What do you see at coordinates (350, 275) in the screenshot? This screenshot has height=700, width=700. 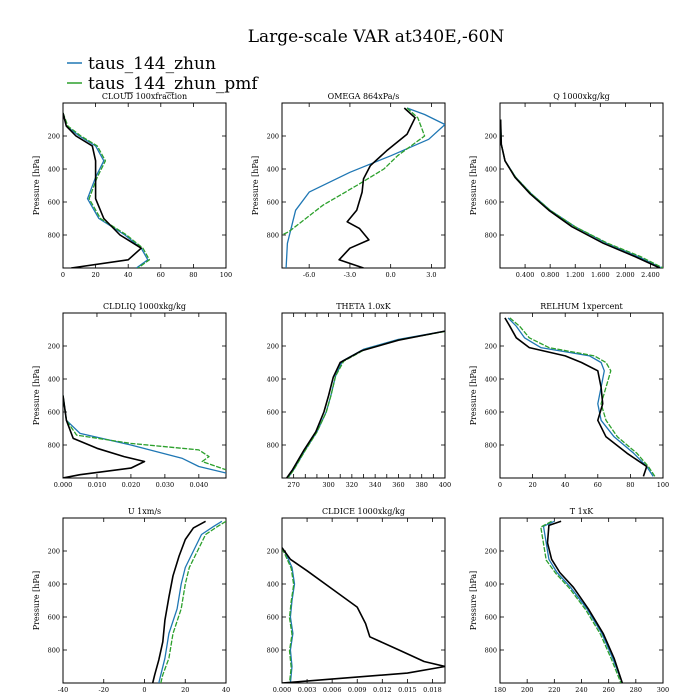 I see `x-tick-label: -3.0` at bounding box center [350, 275].